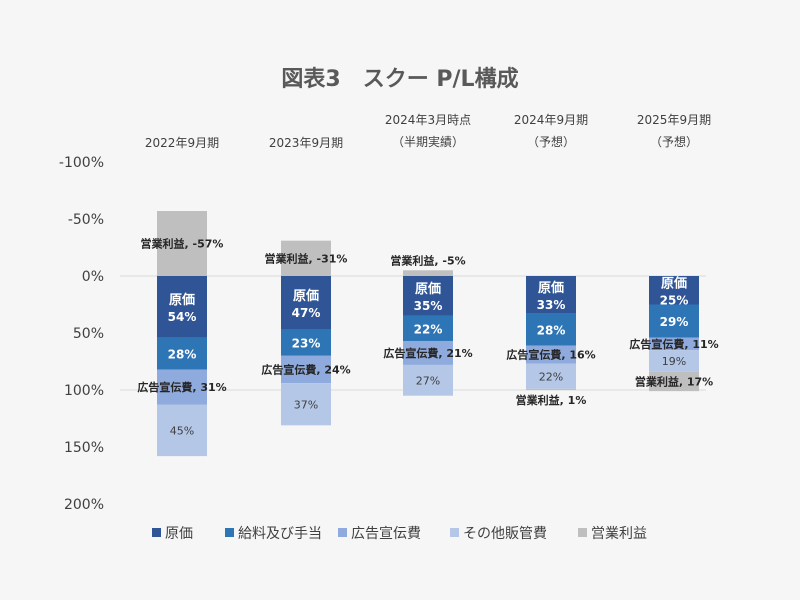 This screenshot has height=600, width=800. I want to click on legend-label: 営業利益, so click(619, 534).